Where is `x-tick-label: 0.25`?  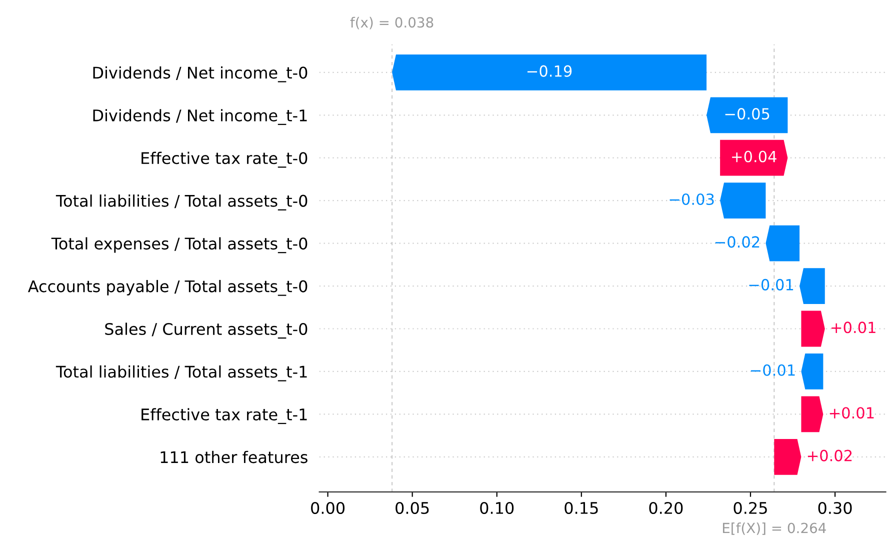 x-tick-label: 0.25 is located at coordinates (750, 508).